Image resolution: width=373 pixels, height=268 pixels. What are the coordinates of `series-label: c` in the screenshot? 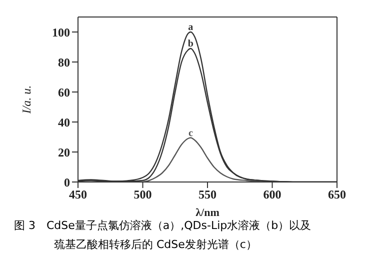 It's located at (191, 133).